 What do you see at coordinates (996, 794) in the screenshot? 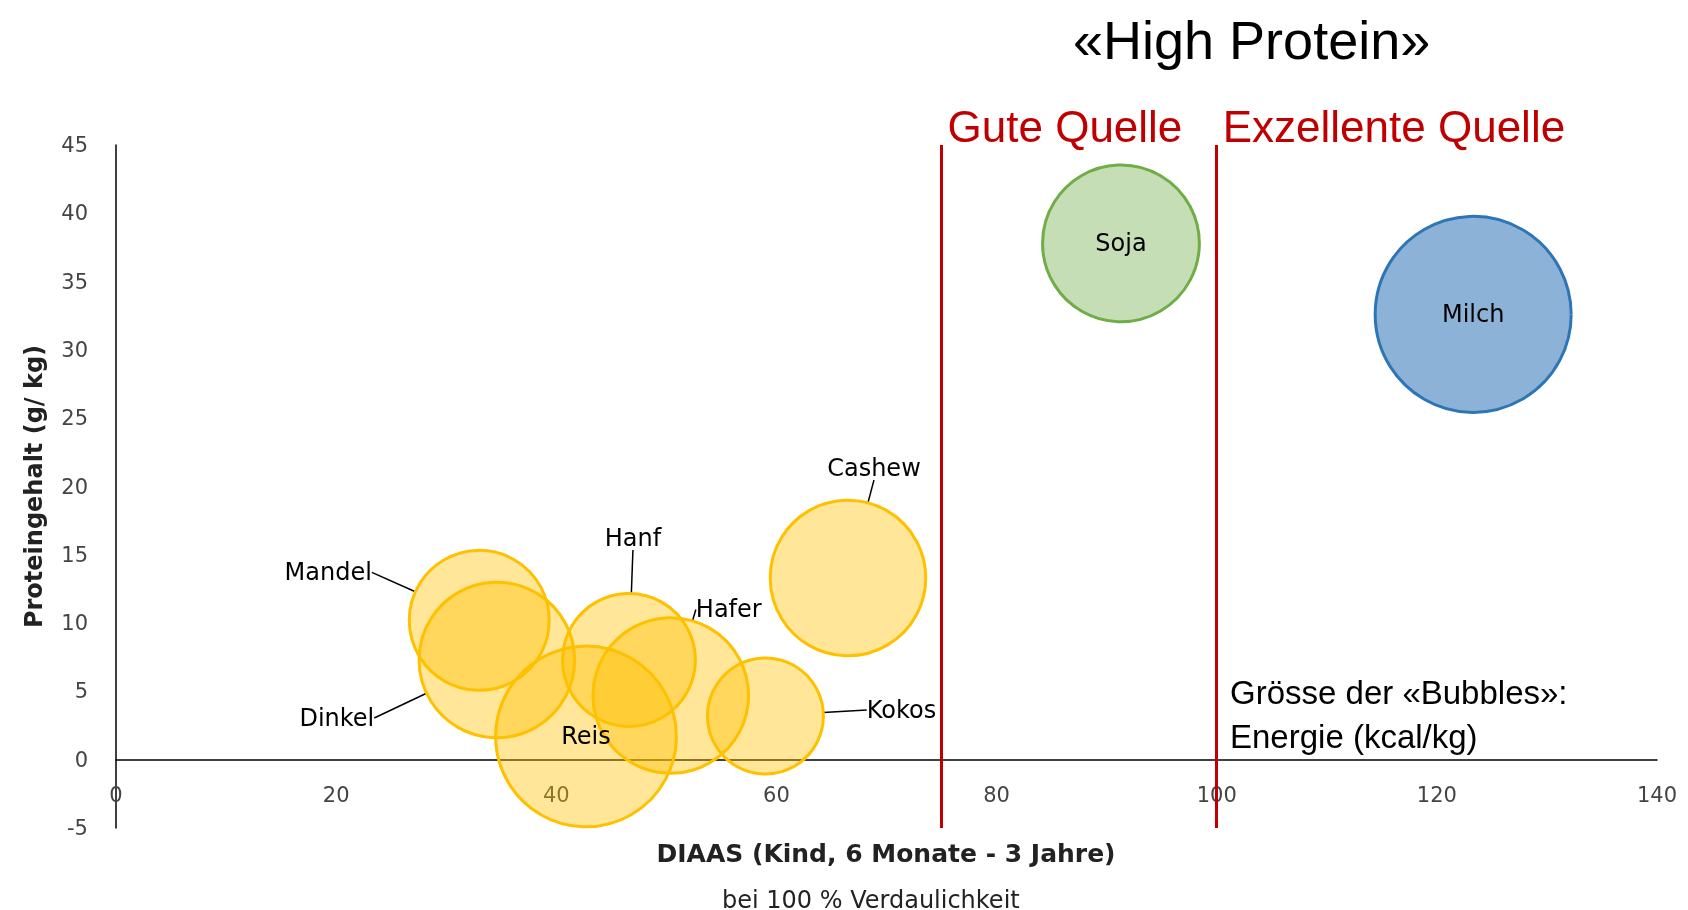
I see `x-tick-label: 80` at bounding box center [996, 794].